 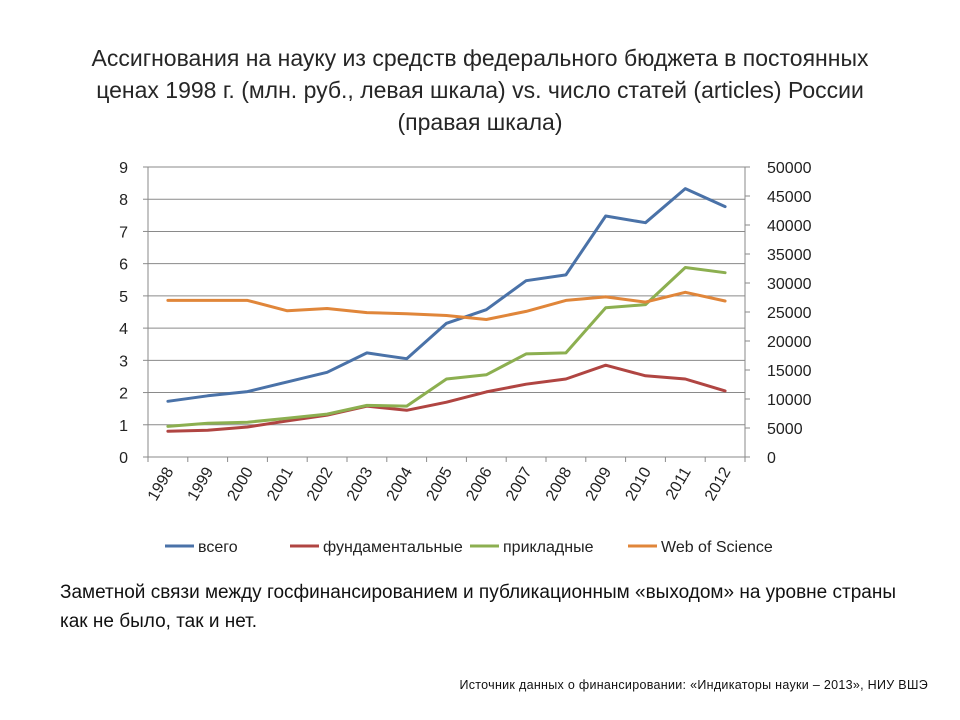 I want to click on left-axis-tick-label: 2, so click(x=123, y=394).